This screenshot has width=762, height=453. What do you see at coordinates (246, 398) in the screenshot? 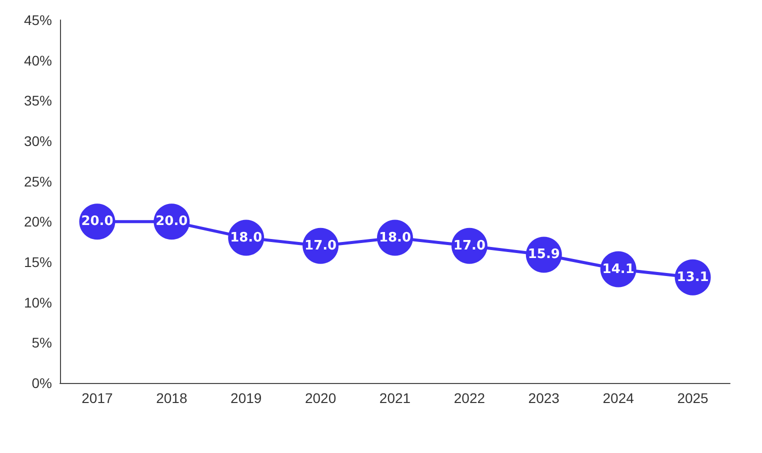
I see `x-tick-label: 2019` at bounding box center [246, 398].